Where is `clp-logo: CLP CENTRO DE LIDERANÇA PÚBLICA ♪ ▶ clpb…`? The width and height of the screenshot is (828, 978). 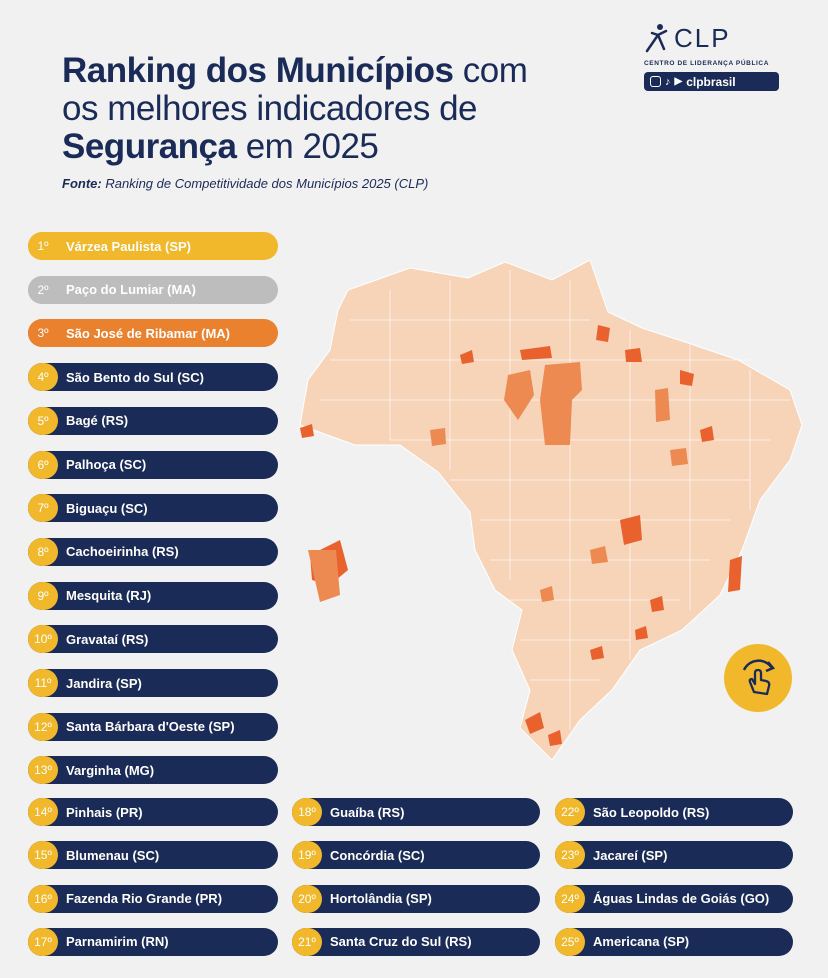
clp-logo: CLP CENTRO DE LIDERANÇA PÚBLICA ♪ ▶ clpb… is located at coordinates (711, 55).